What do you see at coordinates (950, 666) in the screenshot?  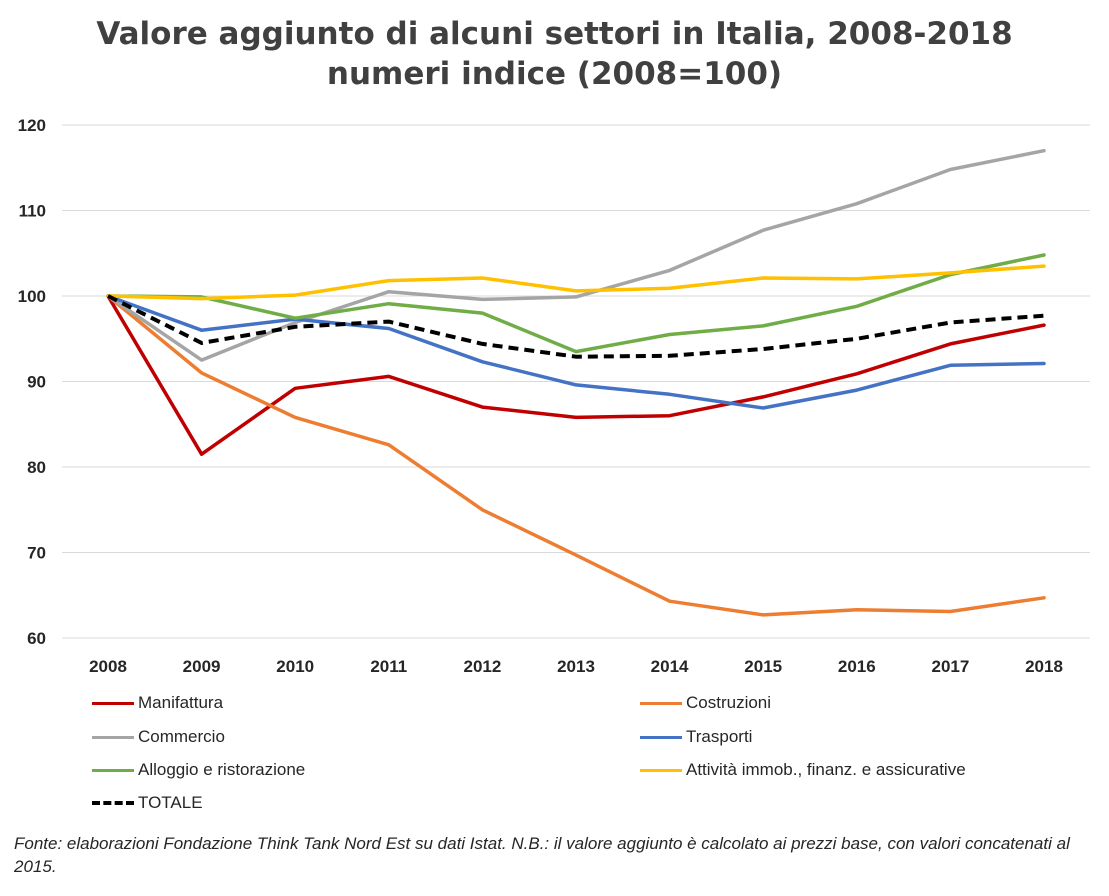 I see `x-tick-label: 2017` at bounding box center [950, 666].